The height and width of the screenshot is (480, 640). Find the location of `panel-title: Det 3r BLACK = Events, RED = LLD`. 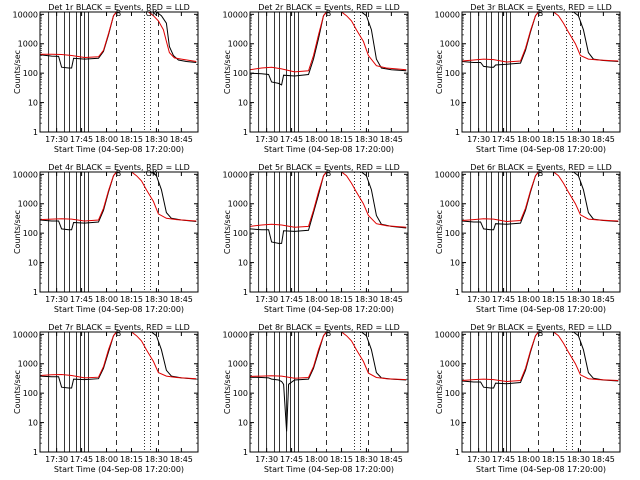

panel-title: Det 3r BLACK = Events, RED = LLD is located at coordinates (541, 7).